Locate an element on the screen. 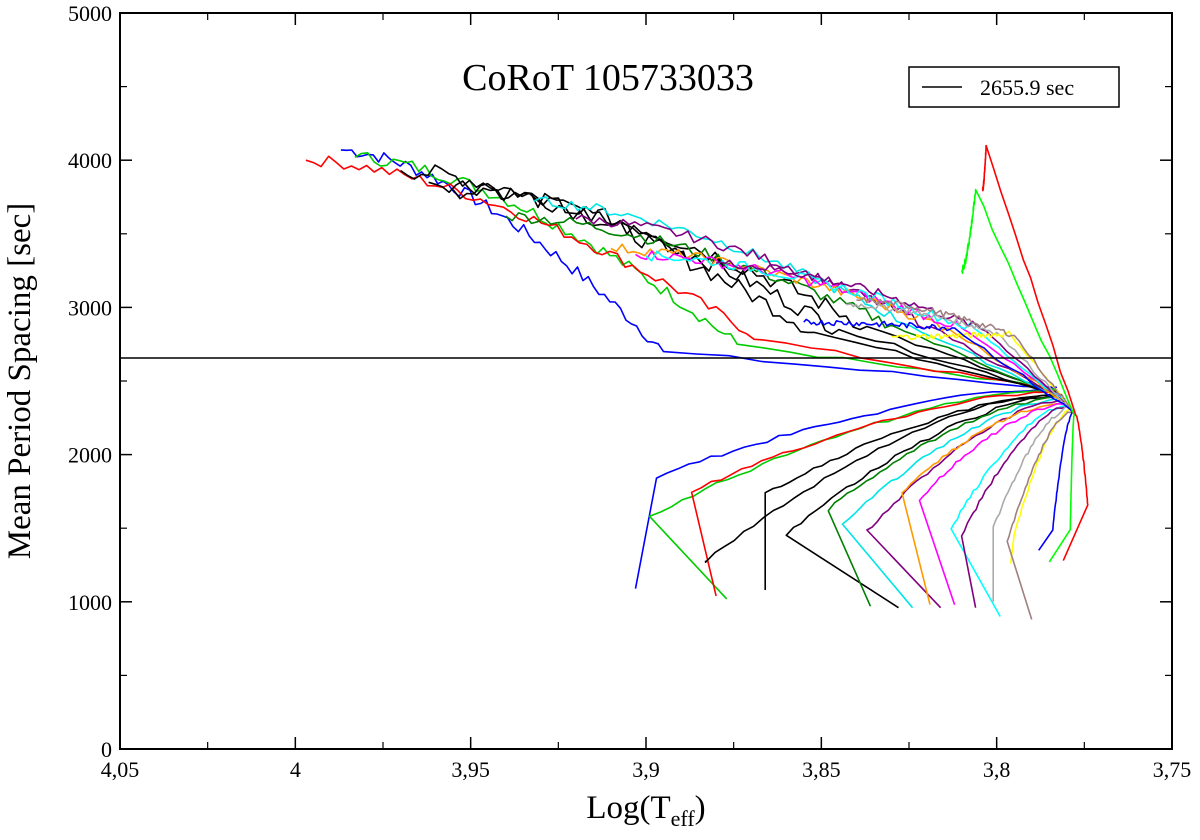  x-tick-label: 3,9 is located at coordinates (646, 769).